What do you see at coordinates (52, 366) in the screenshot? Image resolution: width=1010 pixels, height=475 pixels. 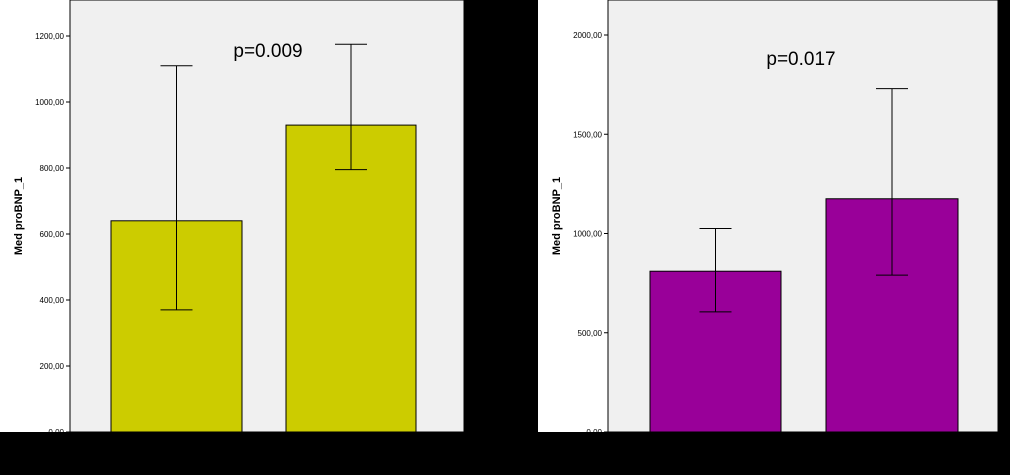 I see `y-tick-label-left: 200,00` at bounding box center [52, 366].